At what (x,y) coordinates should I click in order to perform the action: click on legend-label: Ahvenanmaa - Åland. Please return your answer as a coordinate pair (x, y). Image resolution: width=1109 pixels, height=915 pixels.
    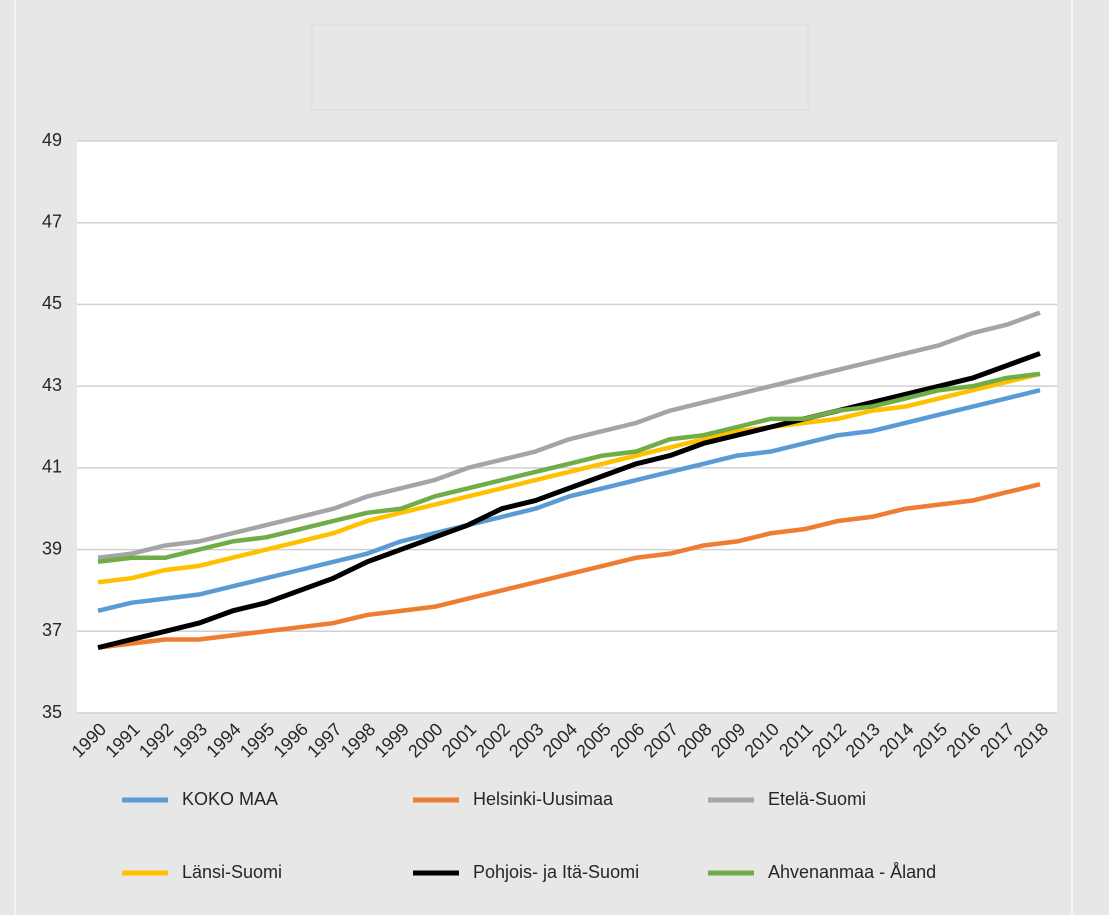
    Looking at the image, I should click on (852, 872).